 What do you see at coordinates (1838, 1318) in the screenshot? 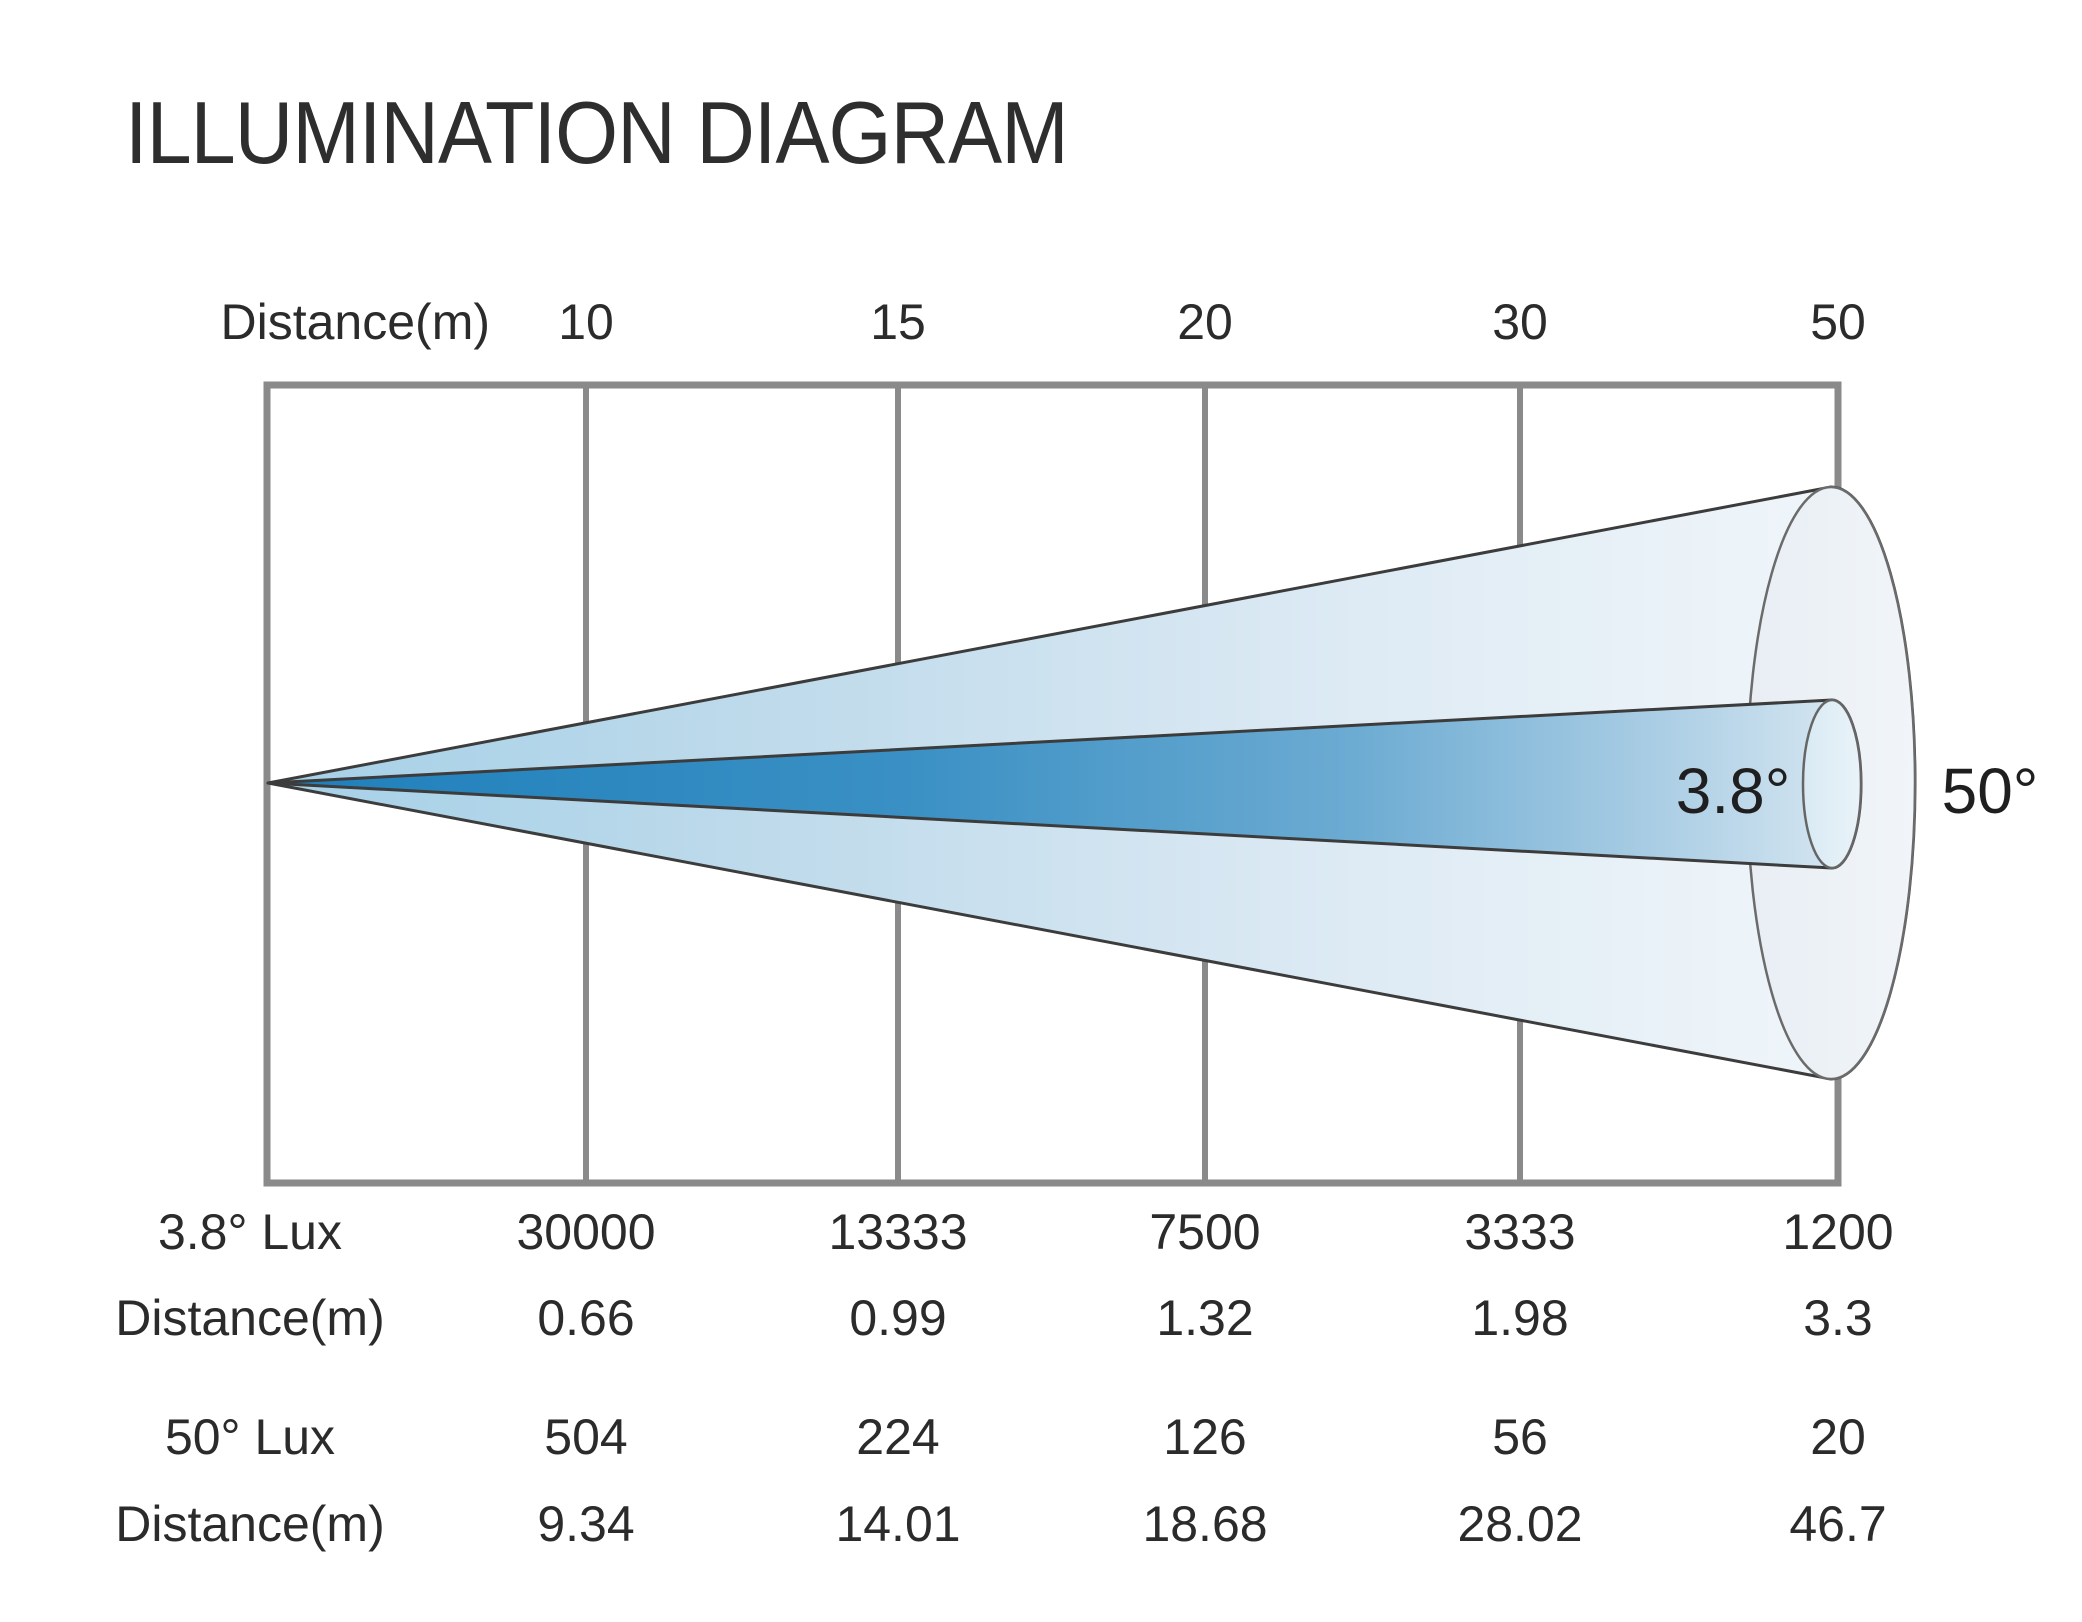
I see `table-value: 3.3` at bounding box center [1838, 1318].